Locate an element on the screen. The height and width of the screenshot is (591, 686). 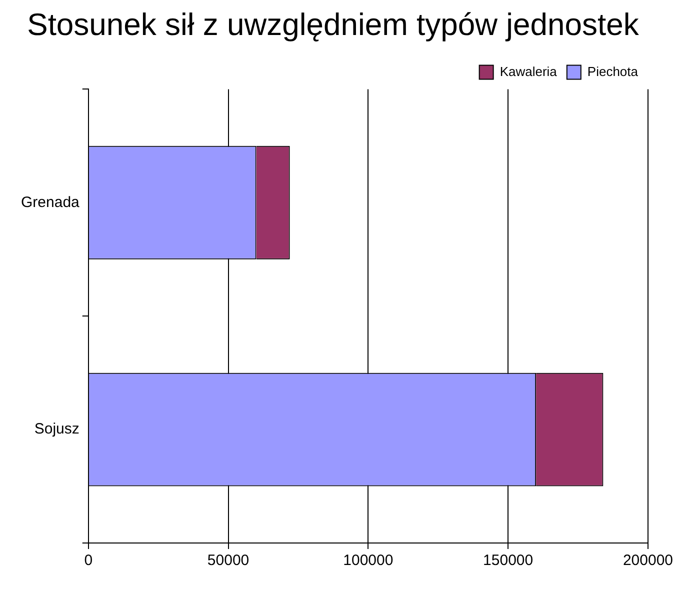
x-tick-label: 200000 is located at coordinates (648, 561).